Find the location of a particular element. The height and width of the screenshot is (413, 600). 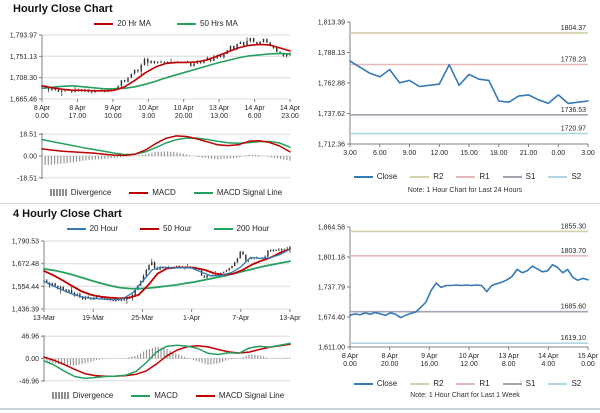

svg-text: 1-Apr is located at coordinates (192, 318).